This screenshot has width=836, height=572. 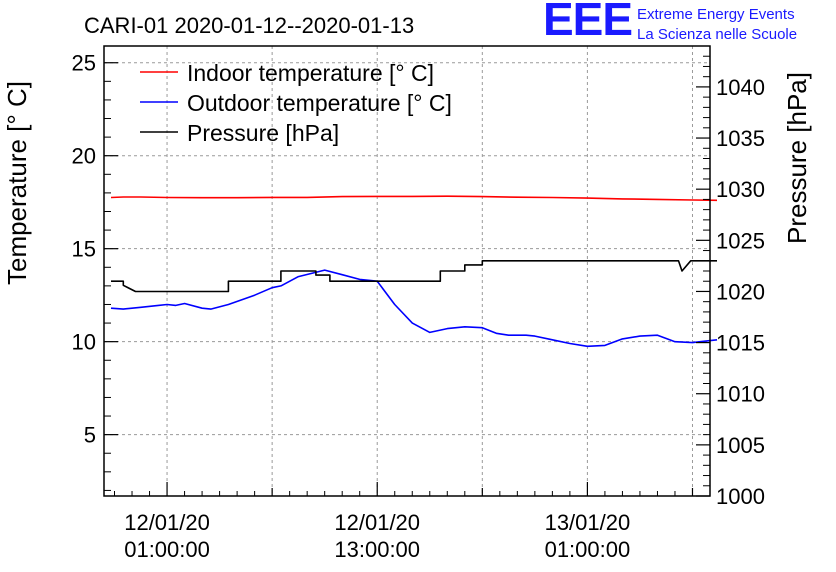 What do you see at coordinates (740, 87) in the screenshot?
I see `y2-tick-label: 1040` at bounding box center [740, 87].